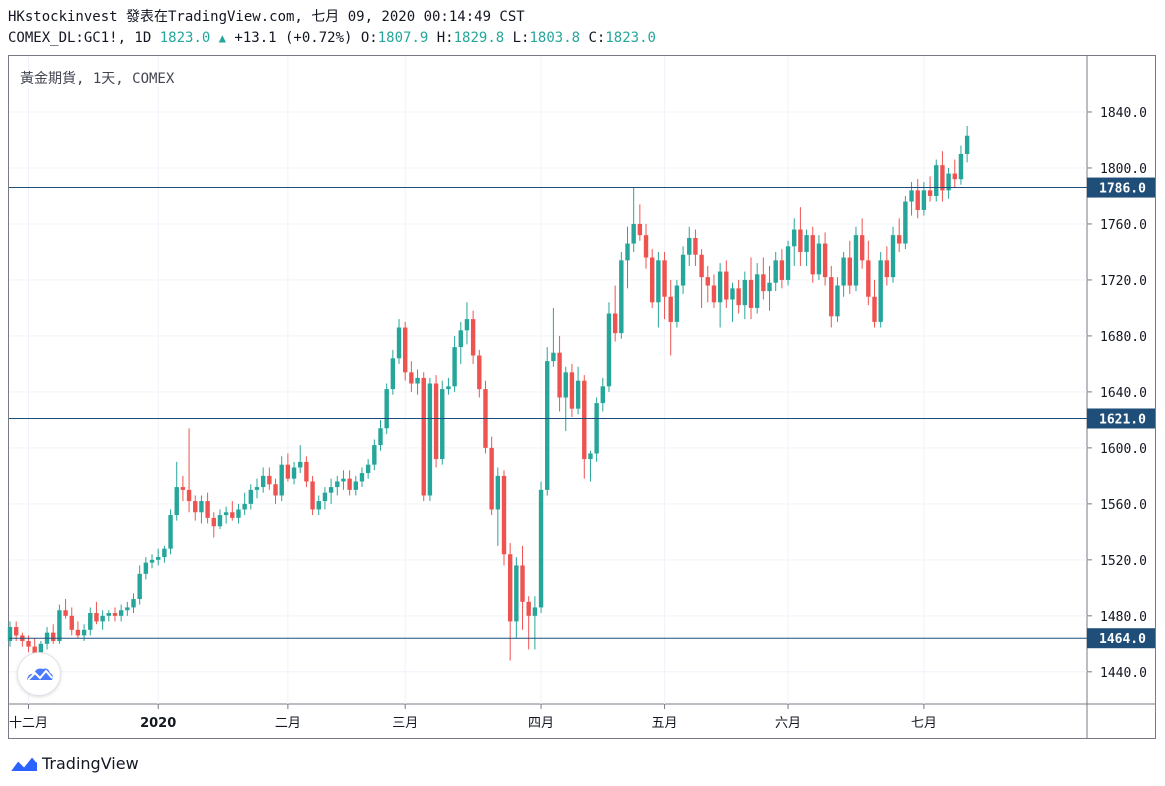 The height and width of the screenshot is (786, 1165). I want to click on level-label: 1786.0, so click(1122, 189).